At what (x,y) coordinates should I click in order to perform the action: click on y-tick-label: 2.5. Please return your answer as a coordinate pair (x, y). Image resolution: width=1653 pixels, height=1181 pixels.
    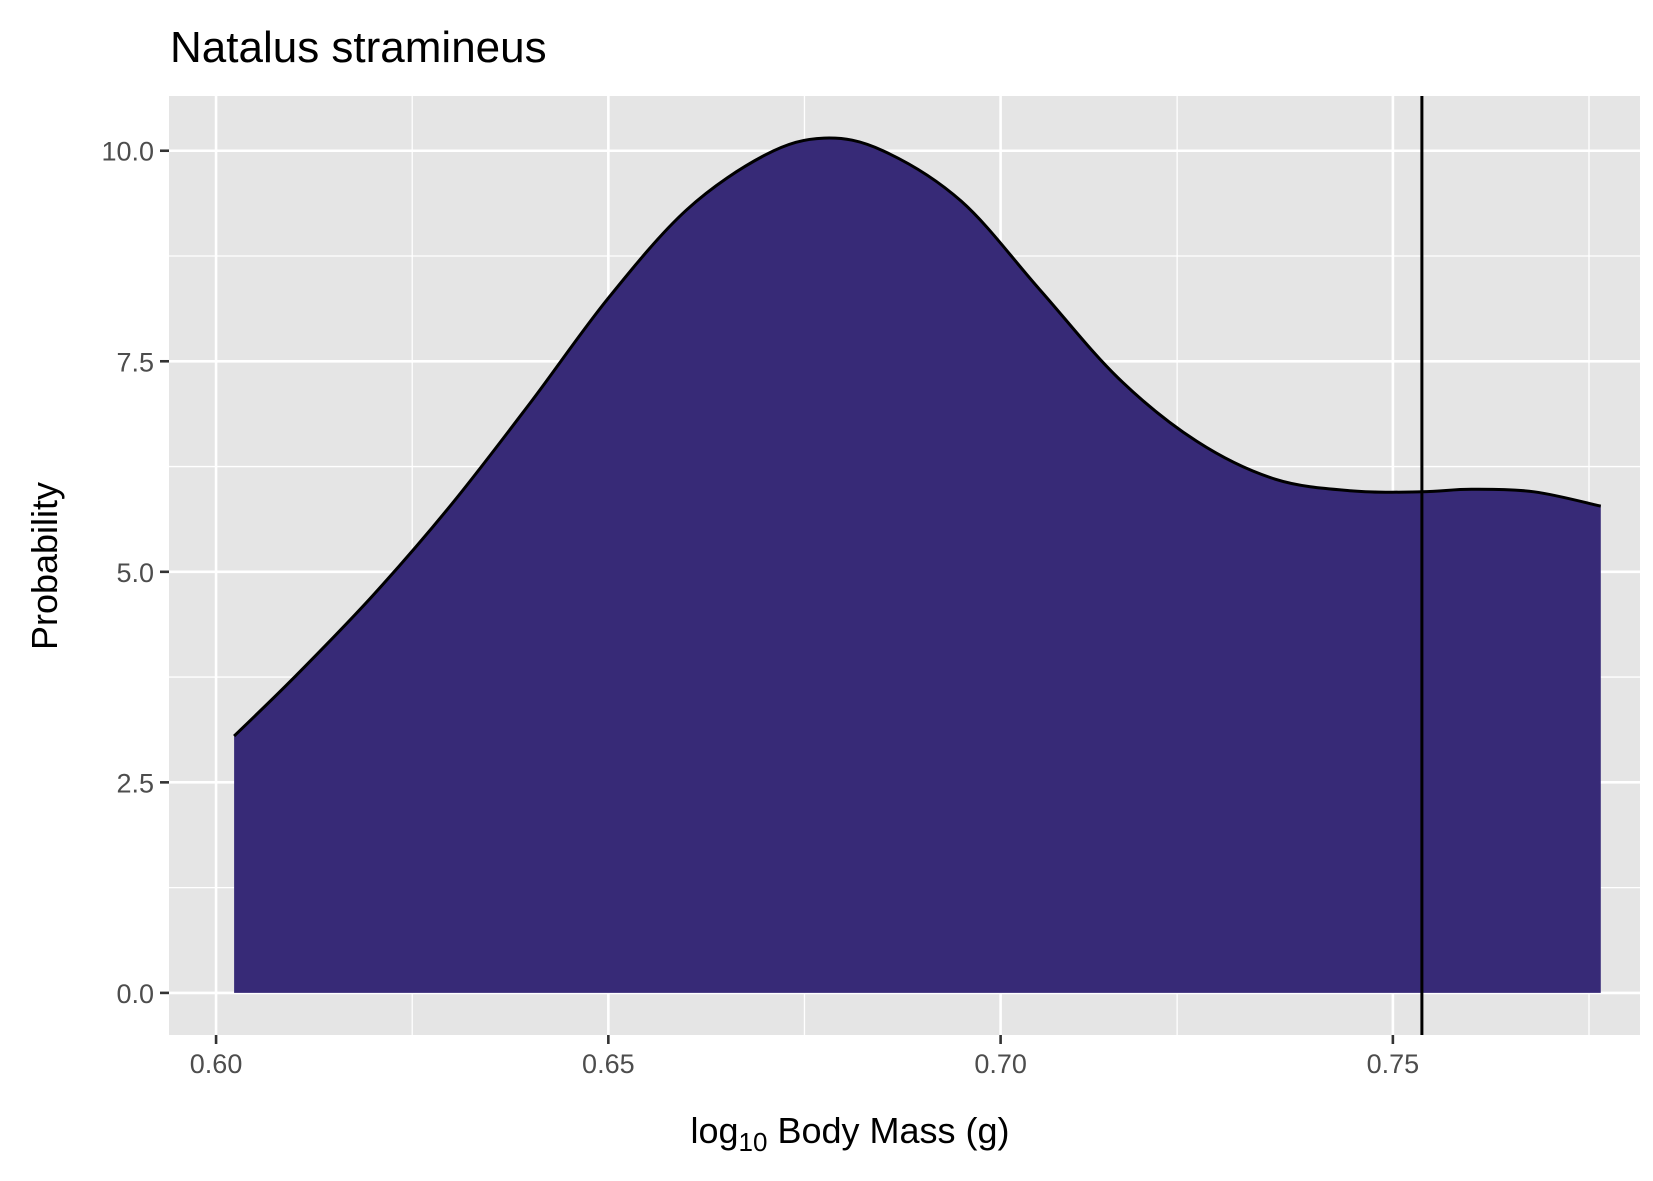
    Looking at the image, I should click on (135, 783).